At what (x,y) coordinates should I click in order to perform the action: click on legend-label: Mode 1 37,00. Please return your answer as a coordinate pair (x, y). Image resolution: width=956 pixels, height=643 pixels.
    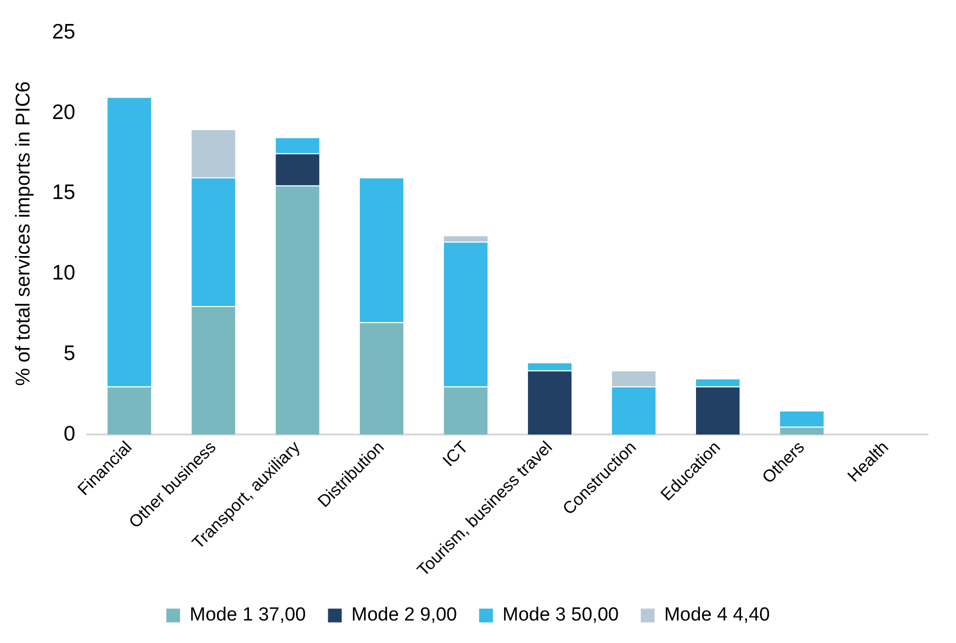
    Looking at the image, I should click on (248, 615).